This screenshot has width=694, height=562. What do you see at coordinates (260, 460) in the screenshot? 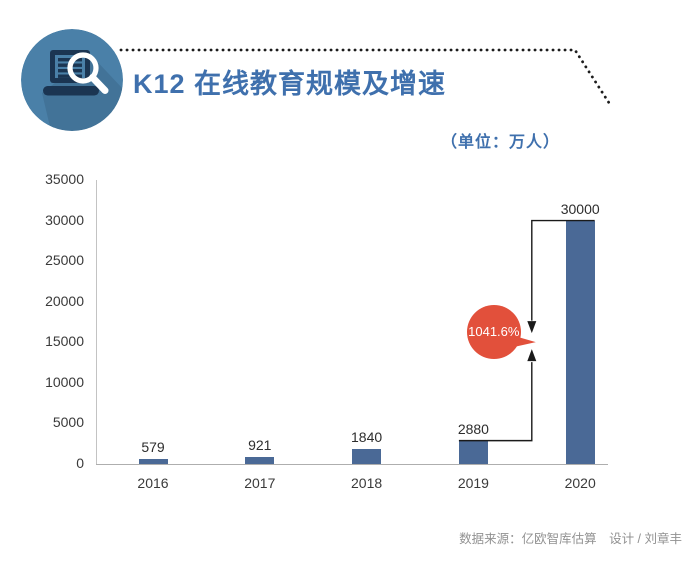
I see `bar-2017` at bounding box center [260, 460].